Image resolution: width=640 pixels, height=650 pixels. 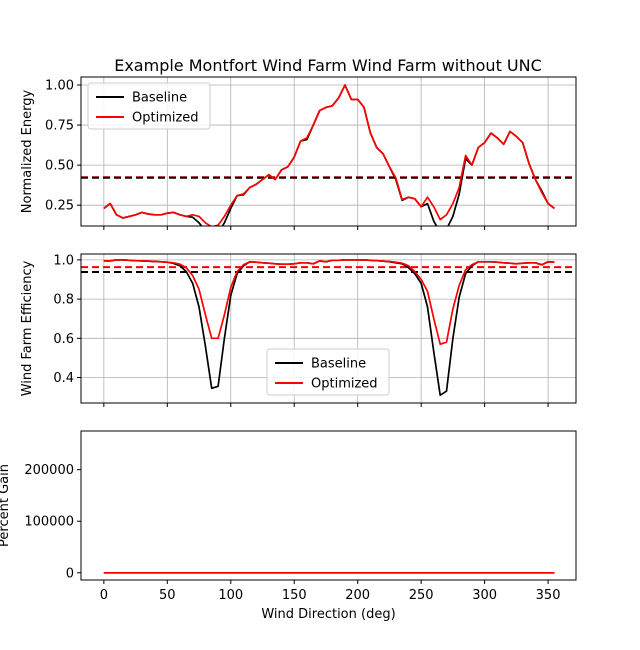 What do you see at coordinates (49, 522) in the screenshot?
I see `y-tick-label: 100000` at bounding box center [49, 522].